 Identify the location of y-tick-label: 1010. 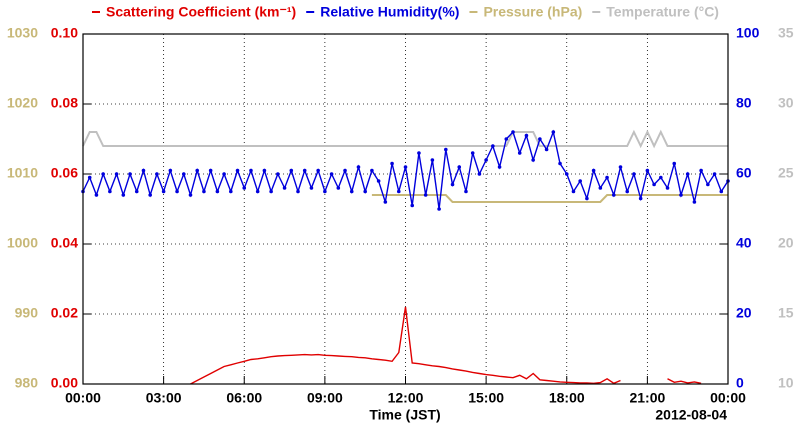
(22, 173).